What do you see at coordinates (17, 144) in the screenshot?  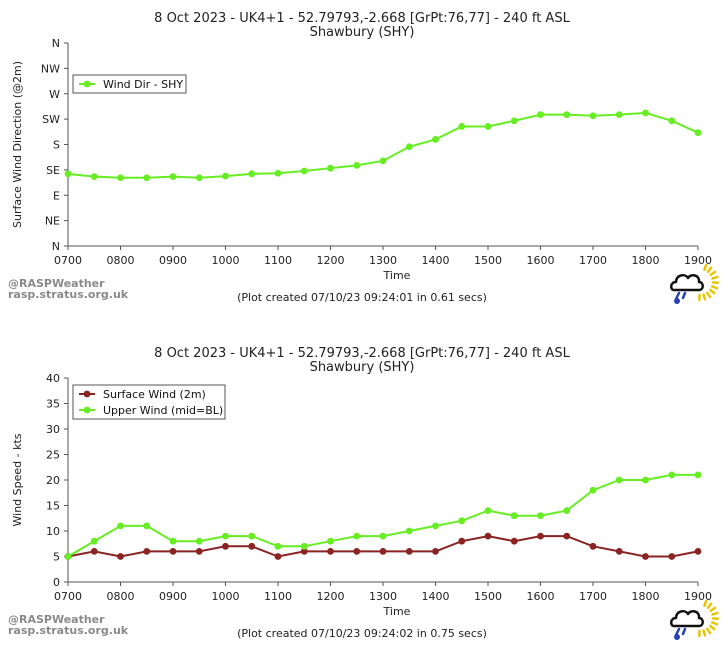 I see `y-axis-label: Surface Wind Direction (@2m)` at bounding box center [17, 144].